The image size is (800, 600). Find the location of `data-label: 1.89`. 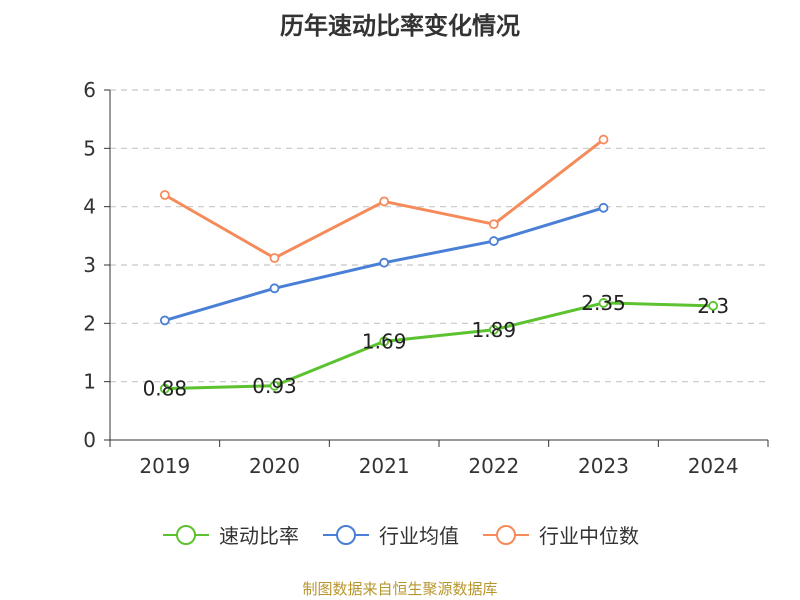

data-label: 1.89 is located at coordinates (494, 330).